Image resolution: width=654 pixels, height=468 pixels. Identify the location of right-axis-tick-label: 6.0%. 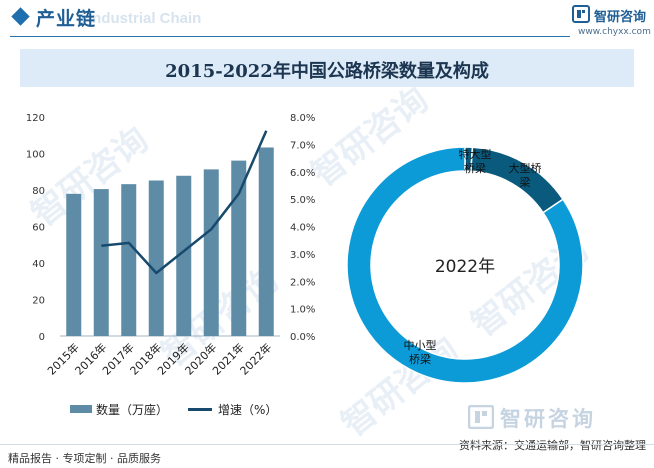
(302, 173).